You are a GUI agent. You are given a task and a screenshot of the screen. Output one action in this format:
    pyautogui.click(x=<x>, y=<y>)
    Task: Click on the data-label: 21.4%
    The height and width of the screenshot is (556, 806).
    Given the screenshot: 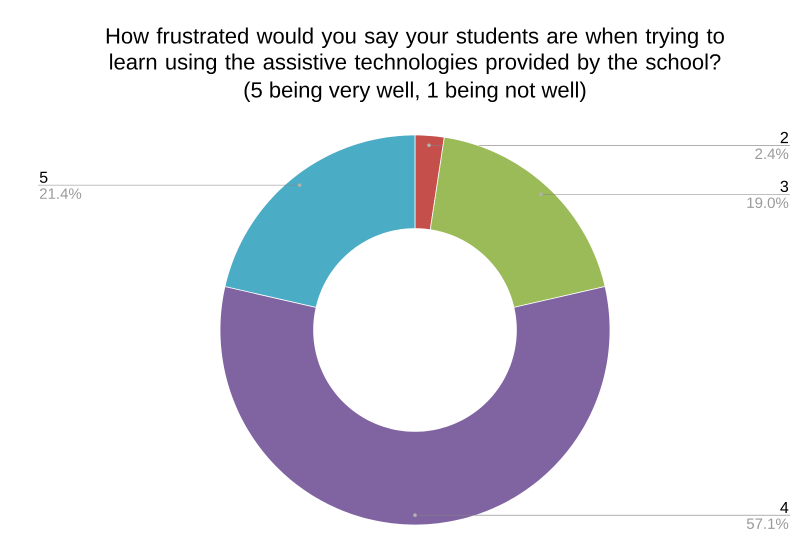 What is the action you would take?
    pyautogui.click(x=61, y=193)
    